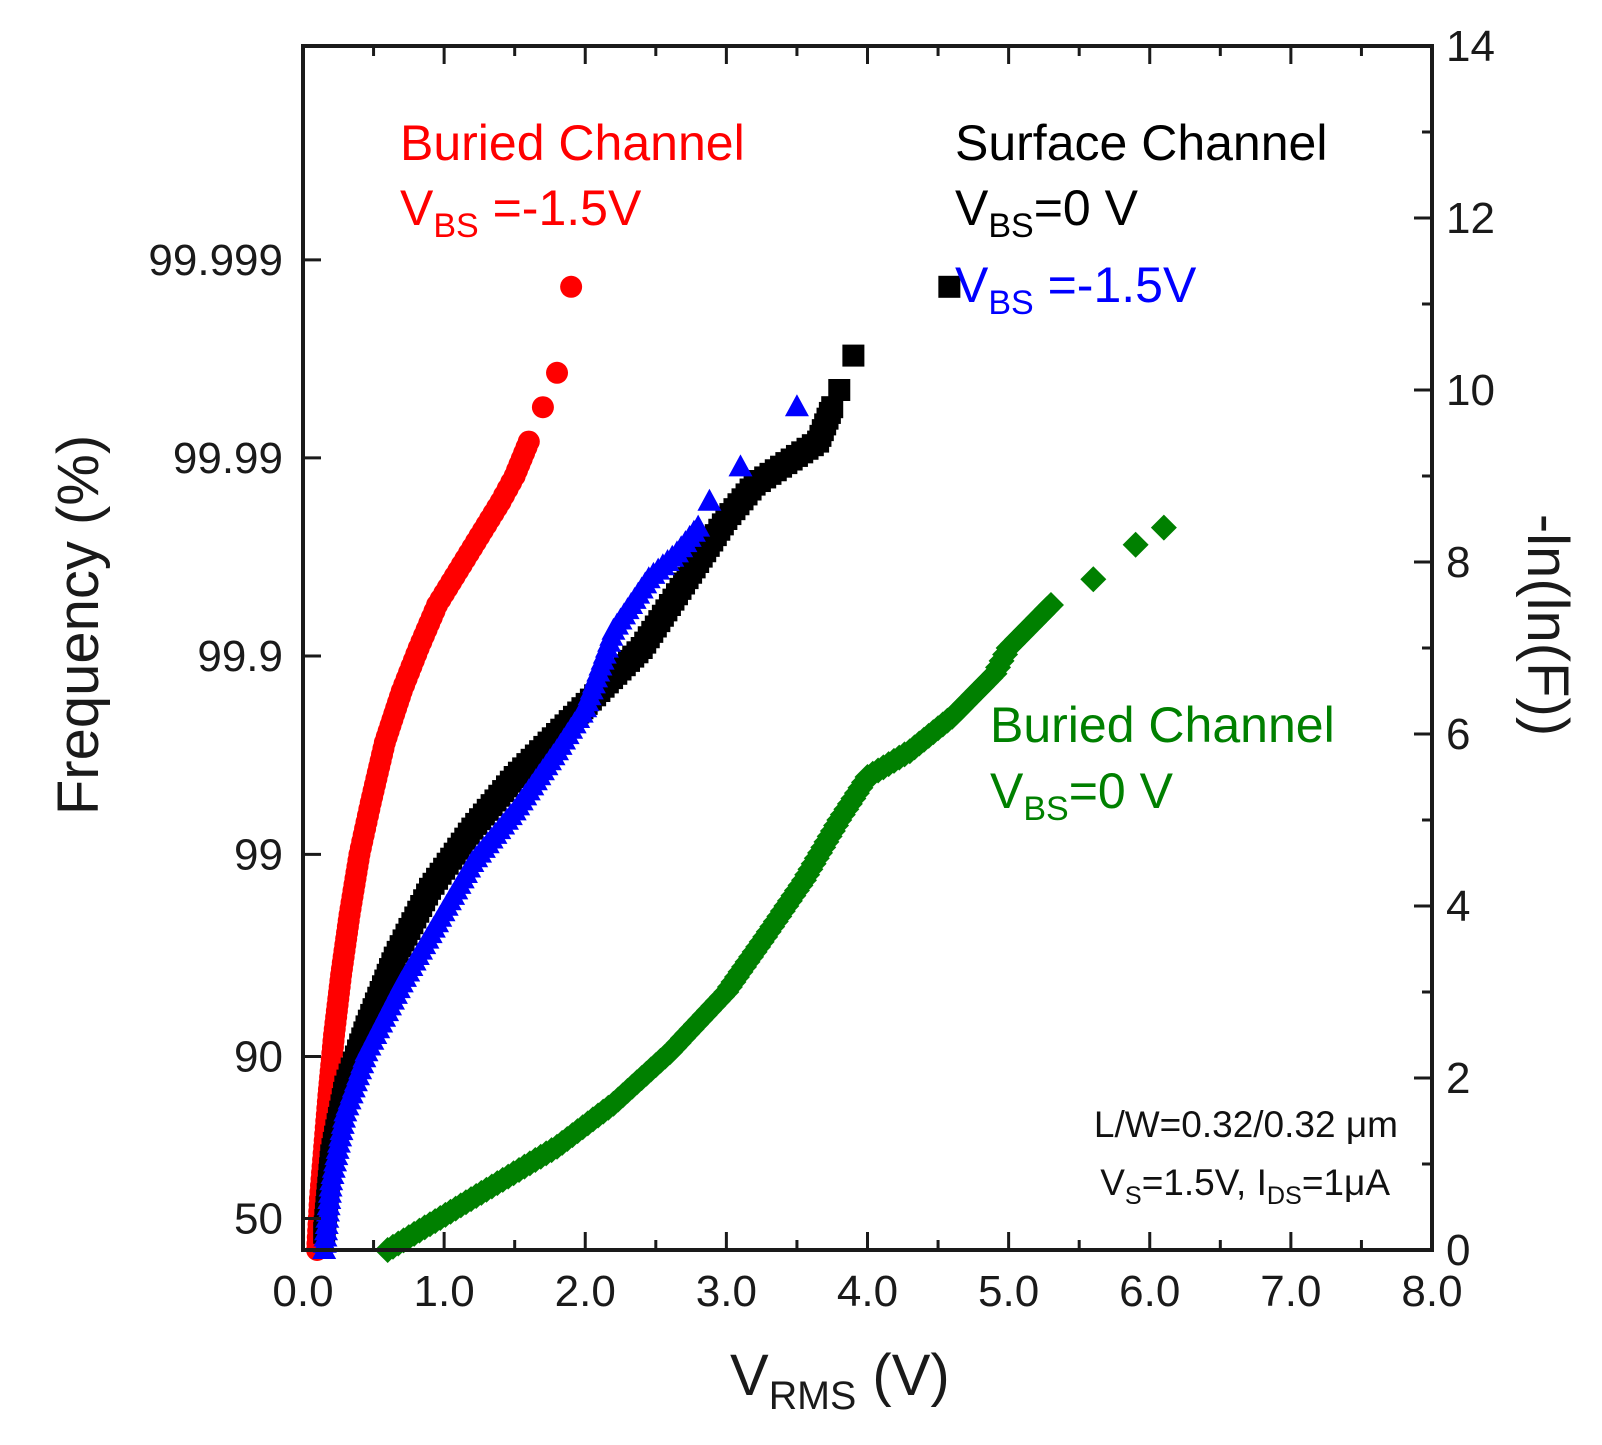 This screenshot has height=1445, width=1602. What do you see at coordinates (1162, 725) in the screenshot?
I see `annotation-buried-zero-title: Buried Channel` at bounding box center [1162, 725].